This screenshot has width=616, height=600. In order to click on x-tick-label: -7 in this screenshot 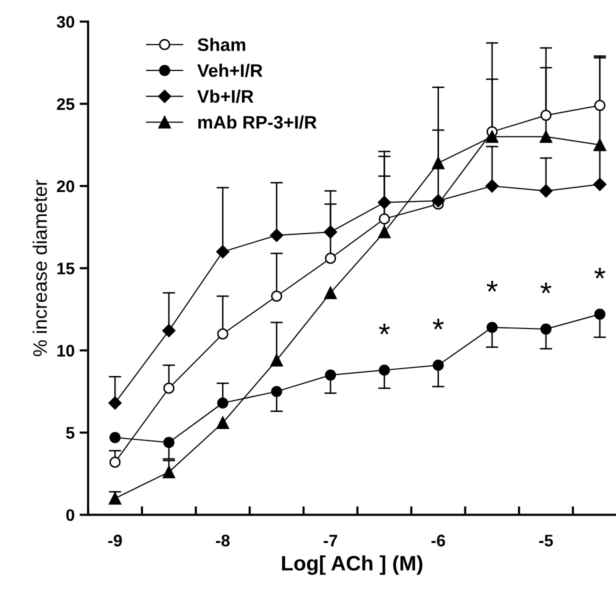, I will do `click(331, 540)`.